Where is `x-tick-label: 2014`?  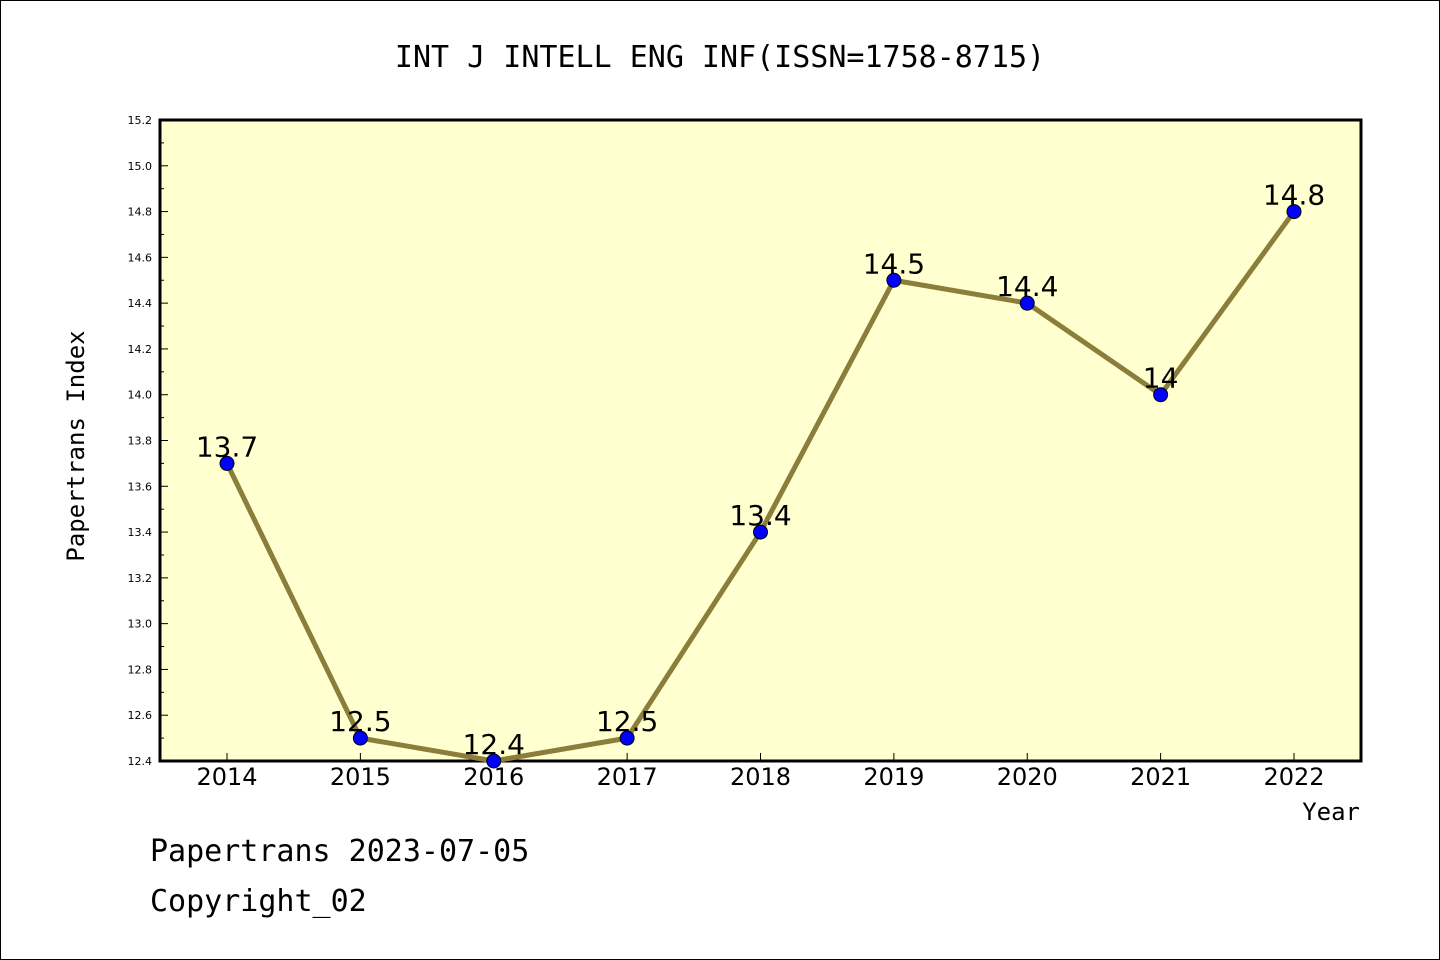 x-tick-label: 2014 is located at coordinates (226, 777).